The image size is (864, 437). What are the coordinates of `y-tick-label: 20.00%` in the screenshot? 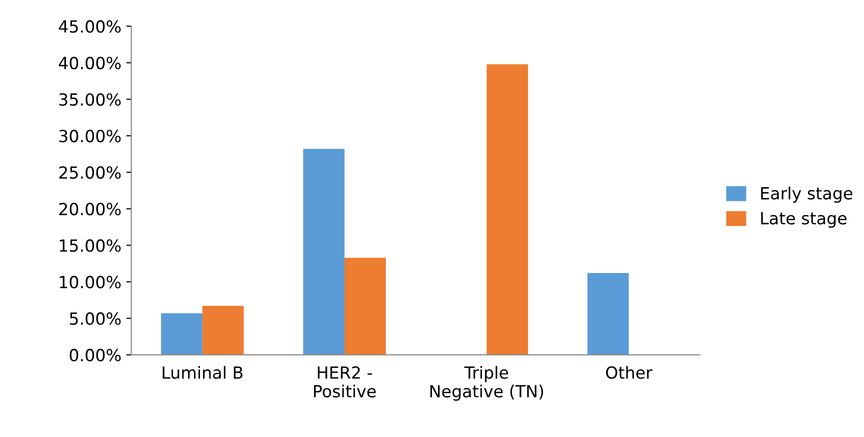 It's located at (90, 209).